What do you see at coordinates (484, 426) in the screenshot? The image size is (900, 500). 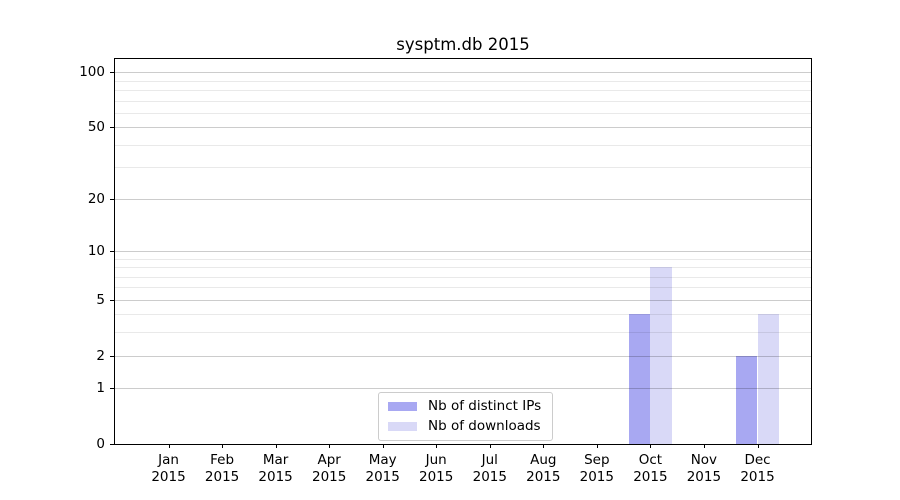 I see `legend-label-downloads: Nb of downloads` at bounding box center [484, 426].